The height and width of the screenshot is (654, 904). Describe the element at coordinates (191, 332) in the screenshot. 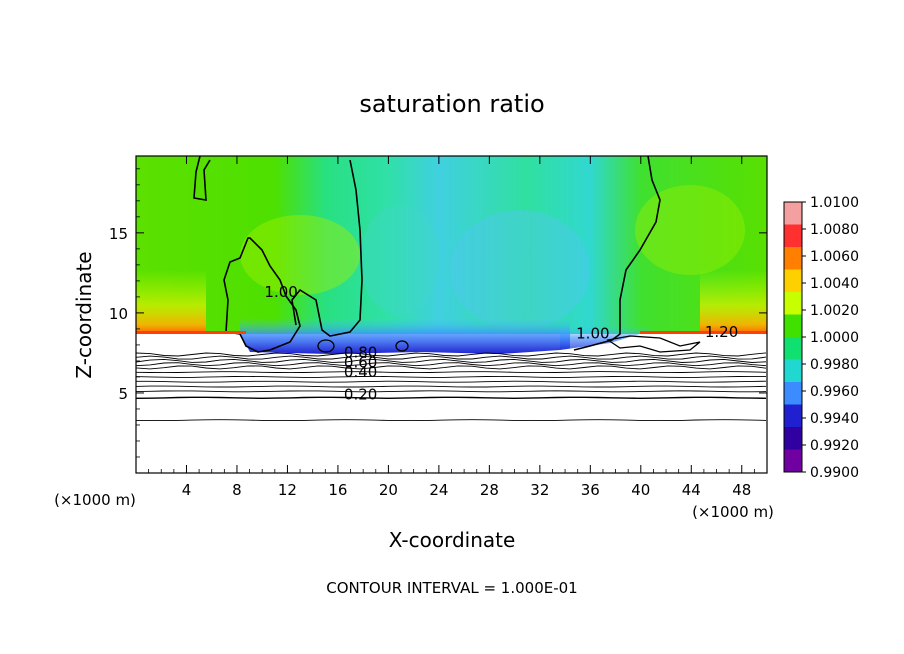

I see `cloud-top-red` at that location.